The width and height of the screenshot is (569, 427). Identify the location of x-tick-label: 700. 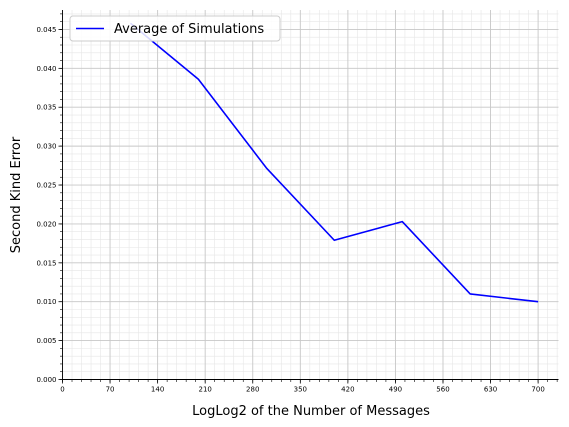
(537, 390).